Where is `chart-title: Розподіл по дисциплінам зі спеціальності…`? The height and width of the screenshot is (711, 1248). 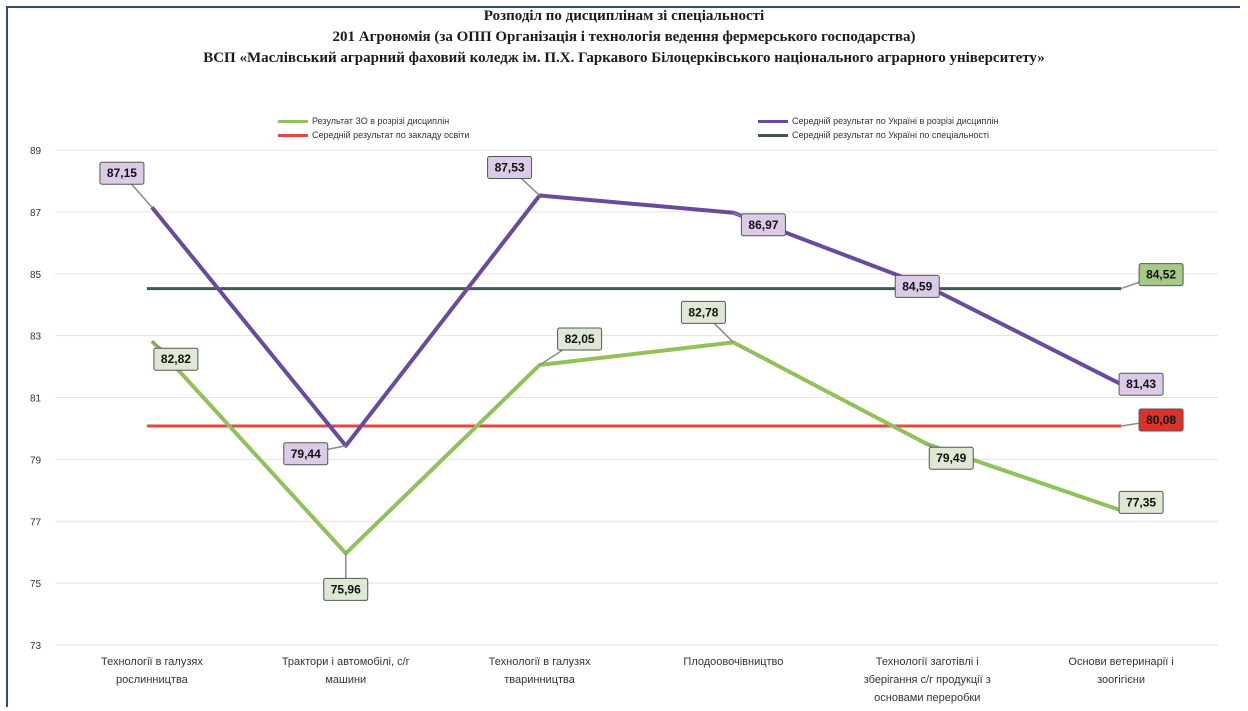
chart-title: Розподіл по дисциплінам зі спеціальності… is located at coordinates (624, 37).